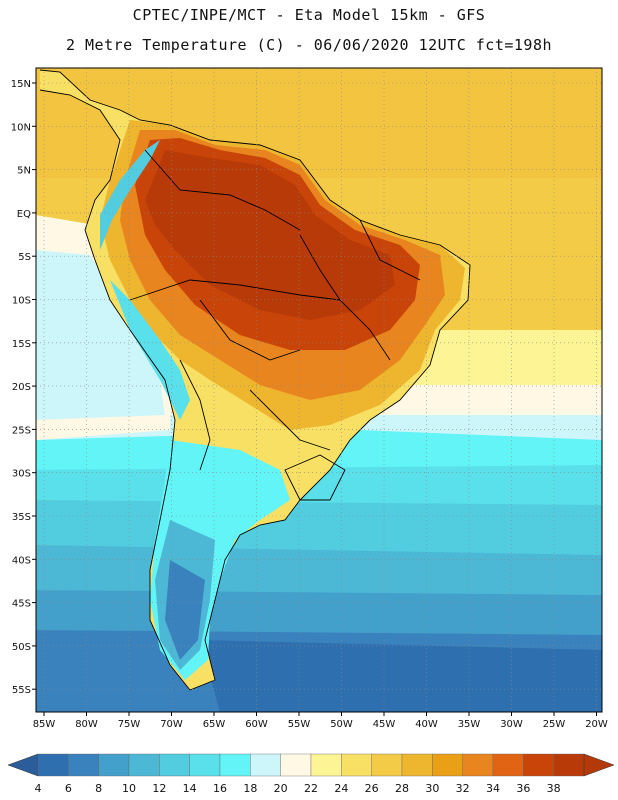 Image resolution: width=618 pixels, height=800 pixels. Describe the element at coordinates (21, 474) in the screenshot. I see `lat-tick-label: 30S` at that location.